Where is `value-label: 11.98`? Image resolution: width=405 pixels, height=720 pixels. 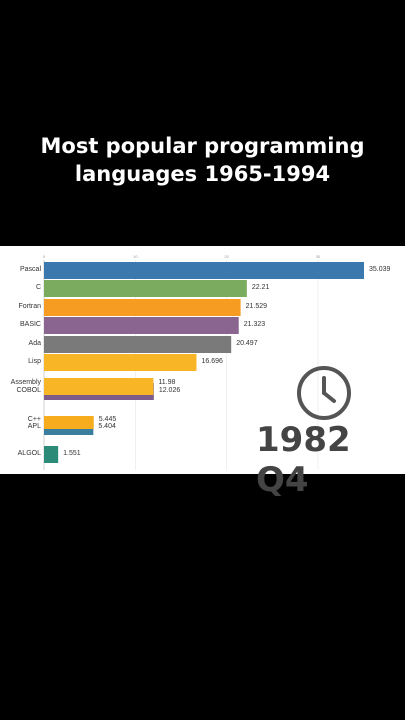 value-label: 11.98 is located at coordinates (166, 382).